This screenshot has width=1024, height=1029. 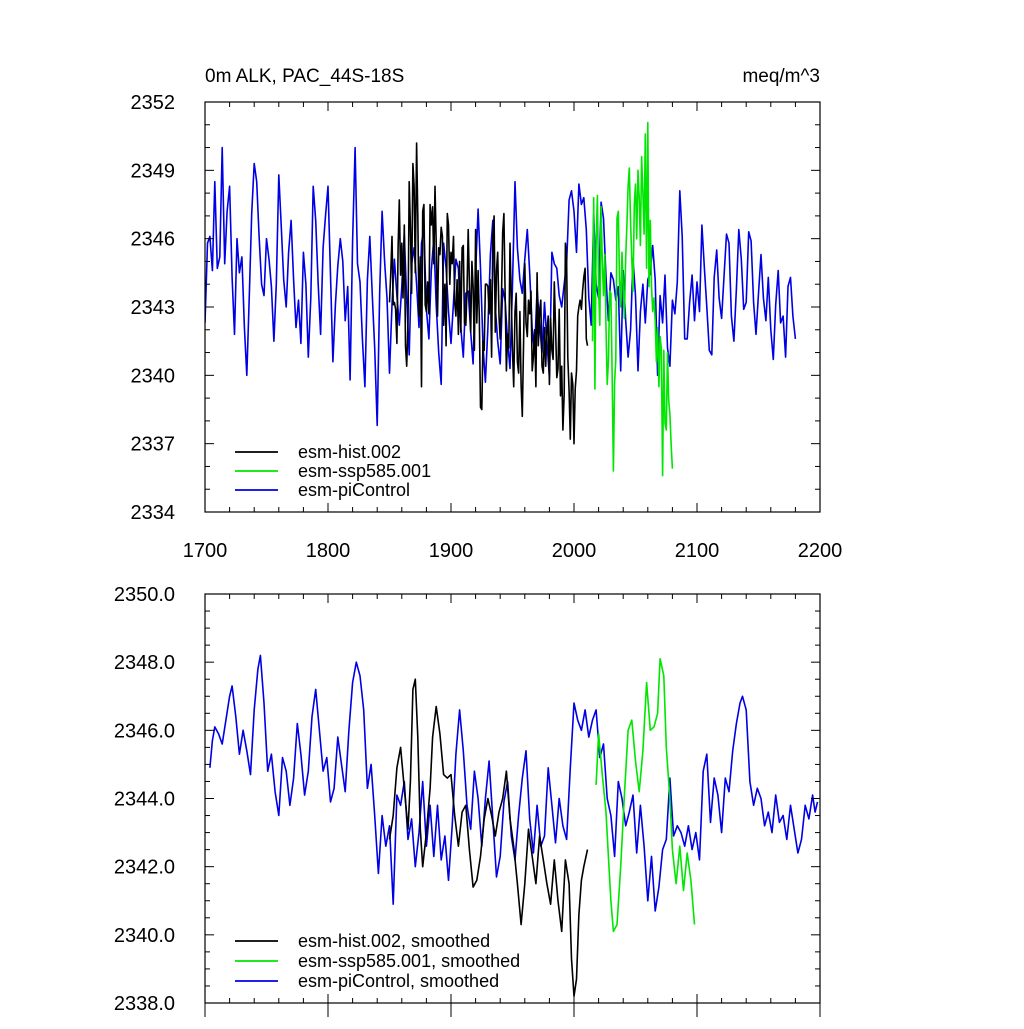 I want to click on top-y-tick-label: 2343, so click(x=153, y=308).